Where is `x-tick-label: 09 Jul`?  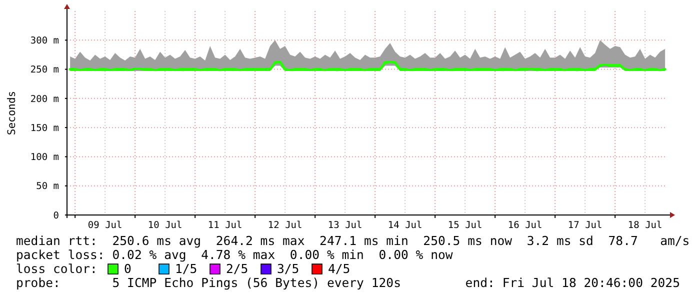 x-tick-label: 09 Jul is located at coordinates (105, 225).